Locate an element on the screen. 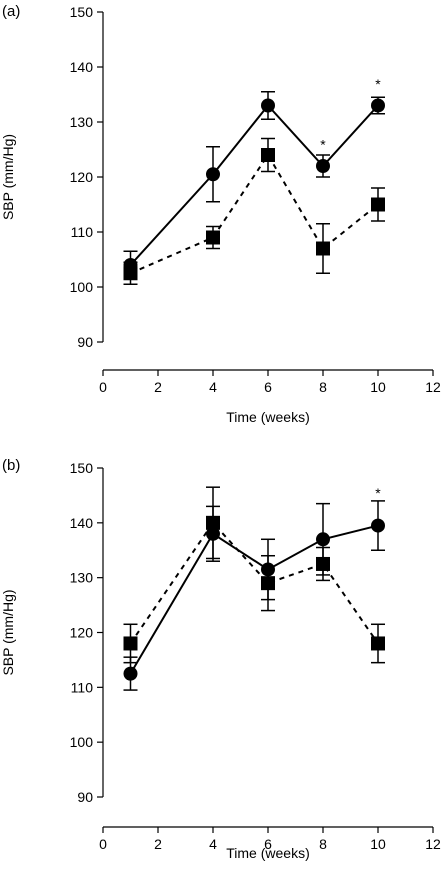 Image resolution: width=444 pixels, height=874 pixels. panel-label: (a) is located at coordinates (11, 11).